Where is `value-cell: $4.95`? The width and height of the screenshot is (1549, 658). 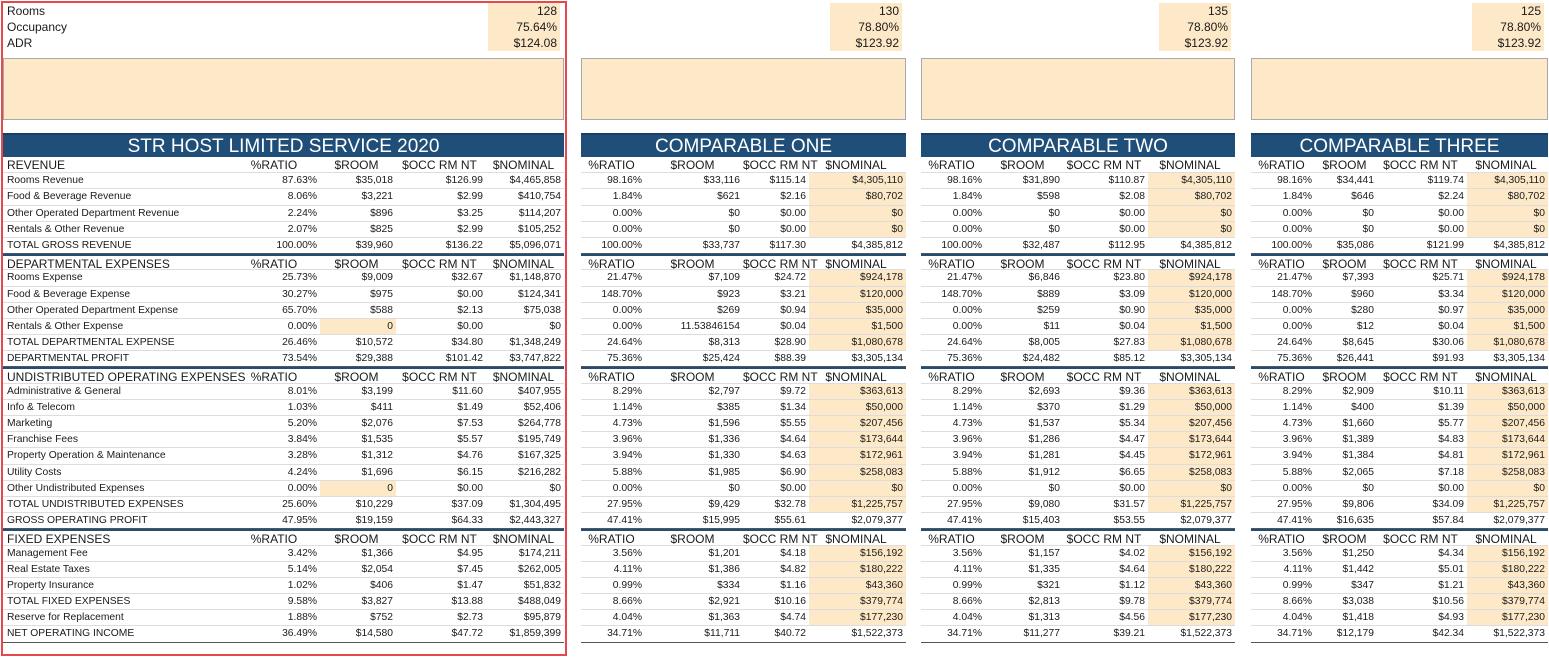
value-cell: $4.95 is located at coordinates (470, 553).